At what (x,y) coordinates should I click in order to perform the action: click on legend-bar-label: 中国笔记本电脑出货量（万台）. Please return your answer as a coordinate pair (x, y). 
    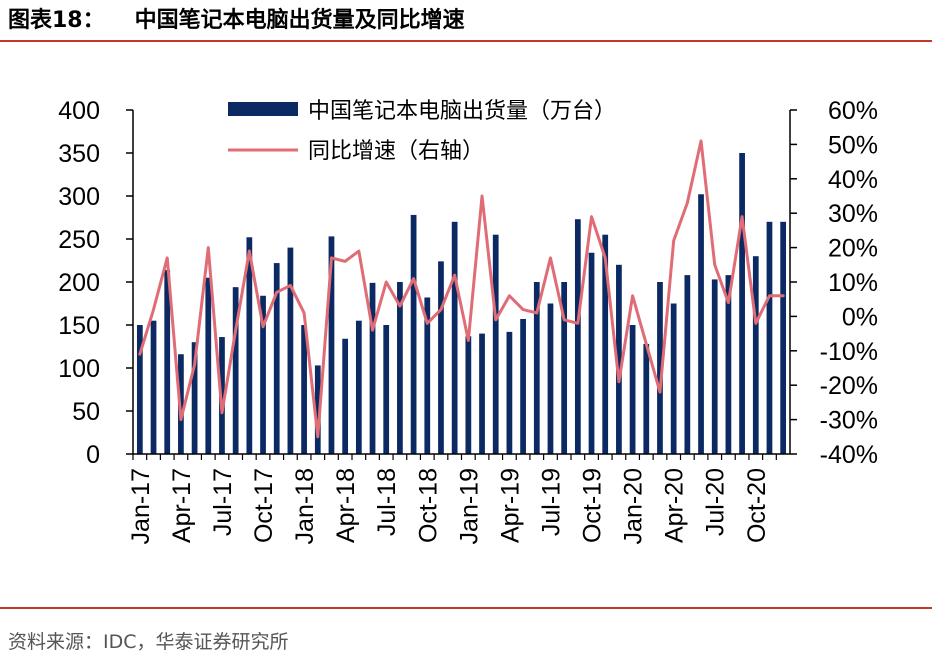
    Looking at the image, I should click on (462, 111).